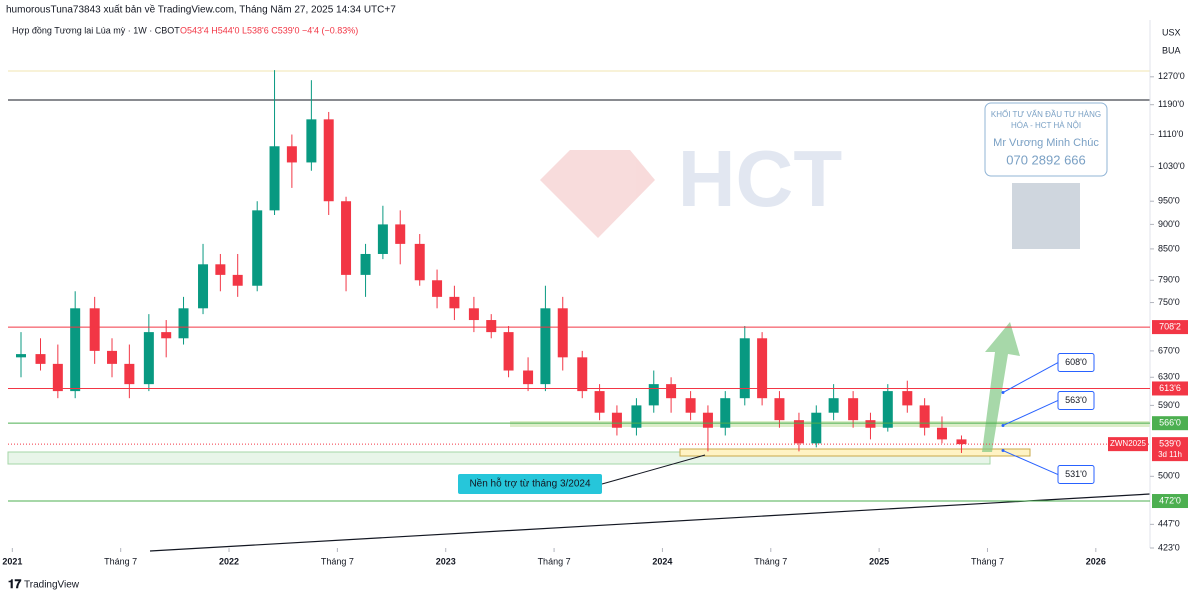 The width and height of the screenshot is (1200, 597). I want to click on level-label: 613'6, so click(1170, 388).